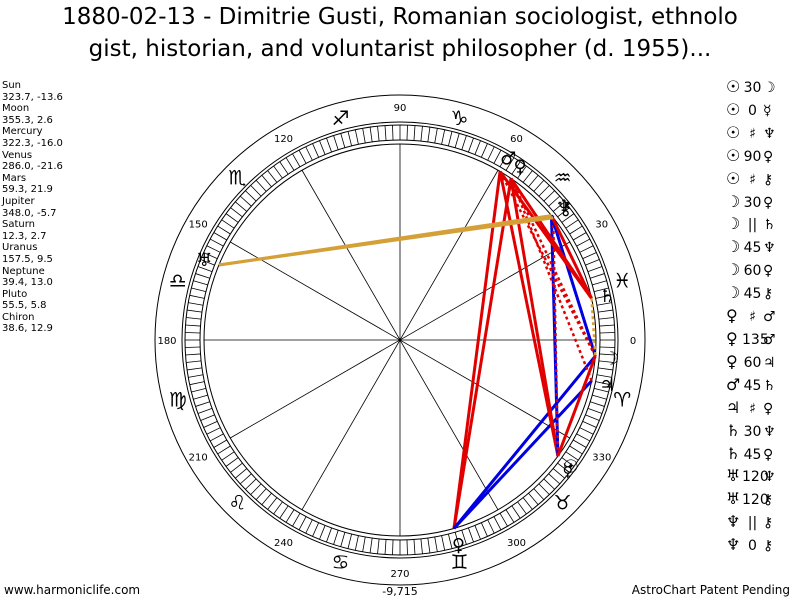 The image size is (800, 600). I want to click on aspect-row: ♀ 135♂, so click(751, 340).